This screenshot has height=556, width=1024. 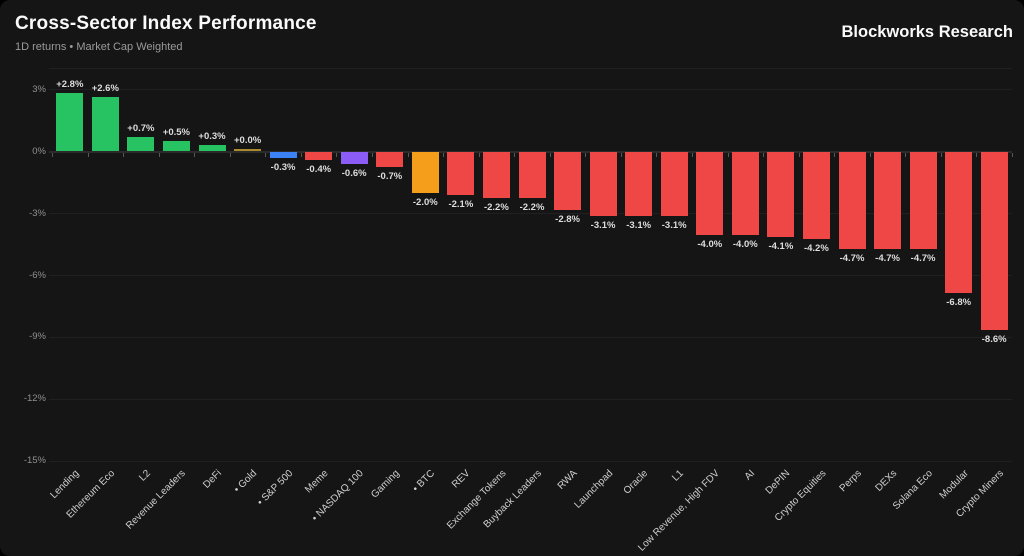 What do you see at coordinates (34, 461) in the screenshot?
I see `y-axis-label-15: -15%` at bounding box center [34, 461].